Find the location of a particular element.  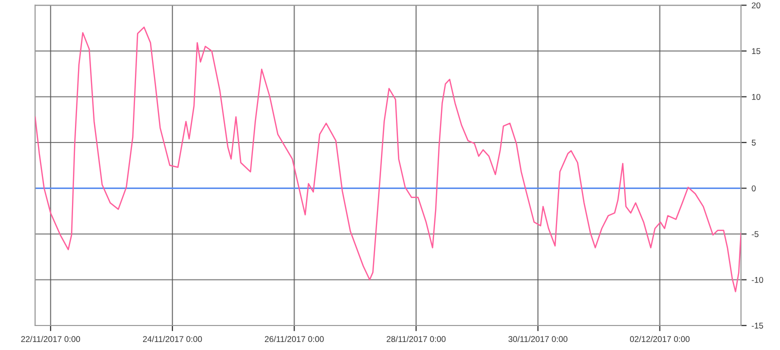

y-tick-label: -5 is located at coordinates (755, 234).